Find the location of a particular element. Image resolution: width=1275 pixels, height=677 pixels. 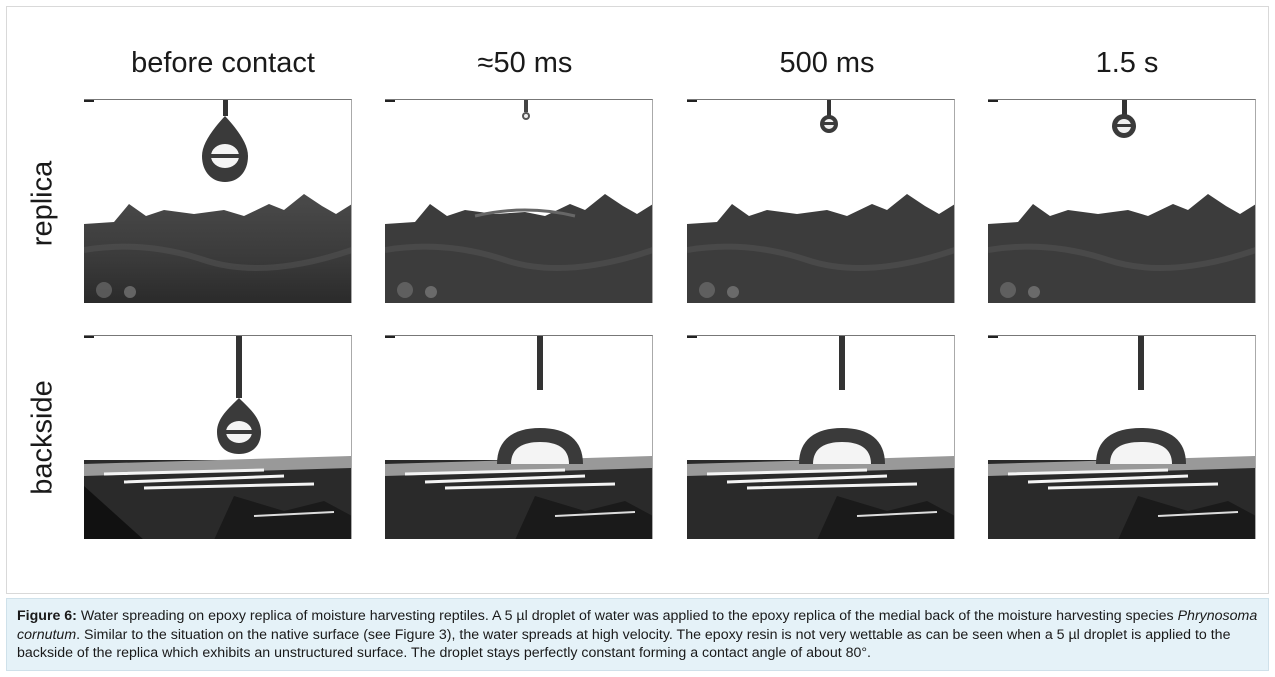

column-label-1-5s: 1.5 s is located at coordinates (1127, 63).